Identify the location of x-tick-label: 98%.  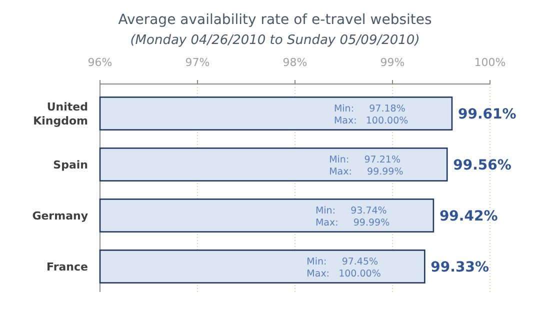
(295, 62).